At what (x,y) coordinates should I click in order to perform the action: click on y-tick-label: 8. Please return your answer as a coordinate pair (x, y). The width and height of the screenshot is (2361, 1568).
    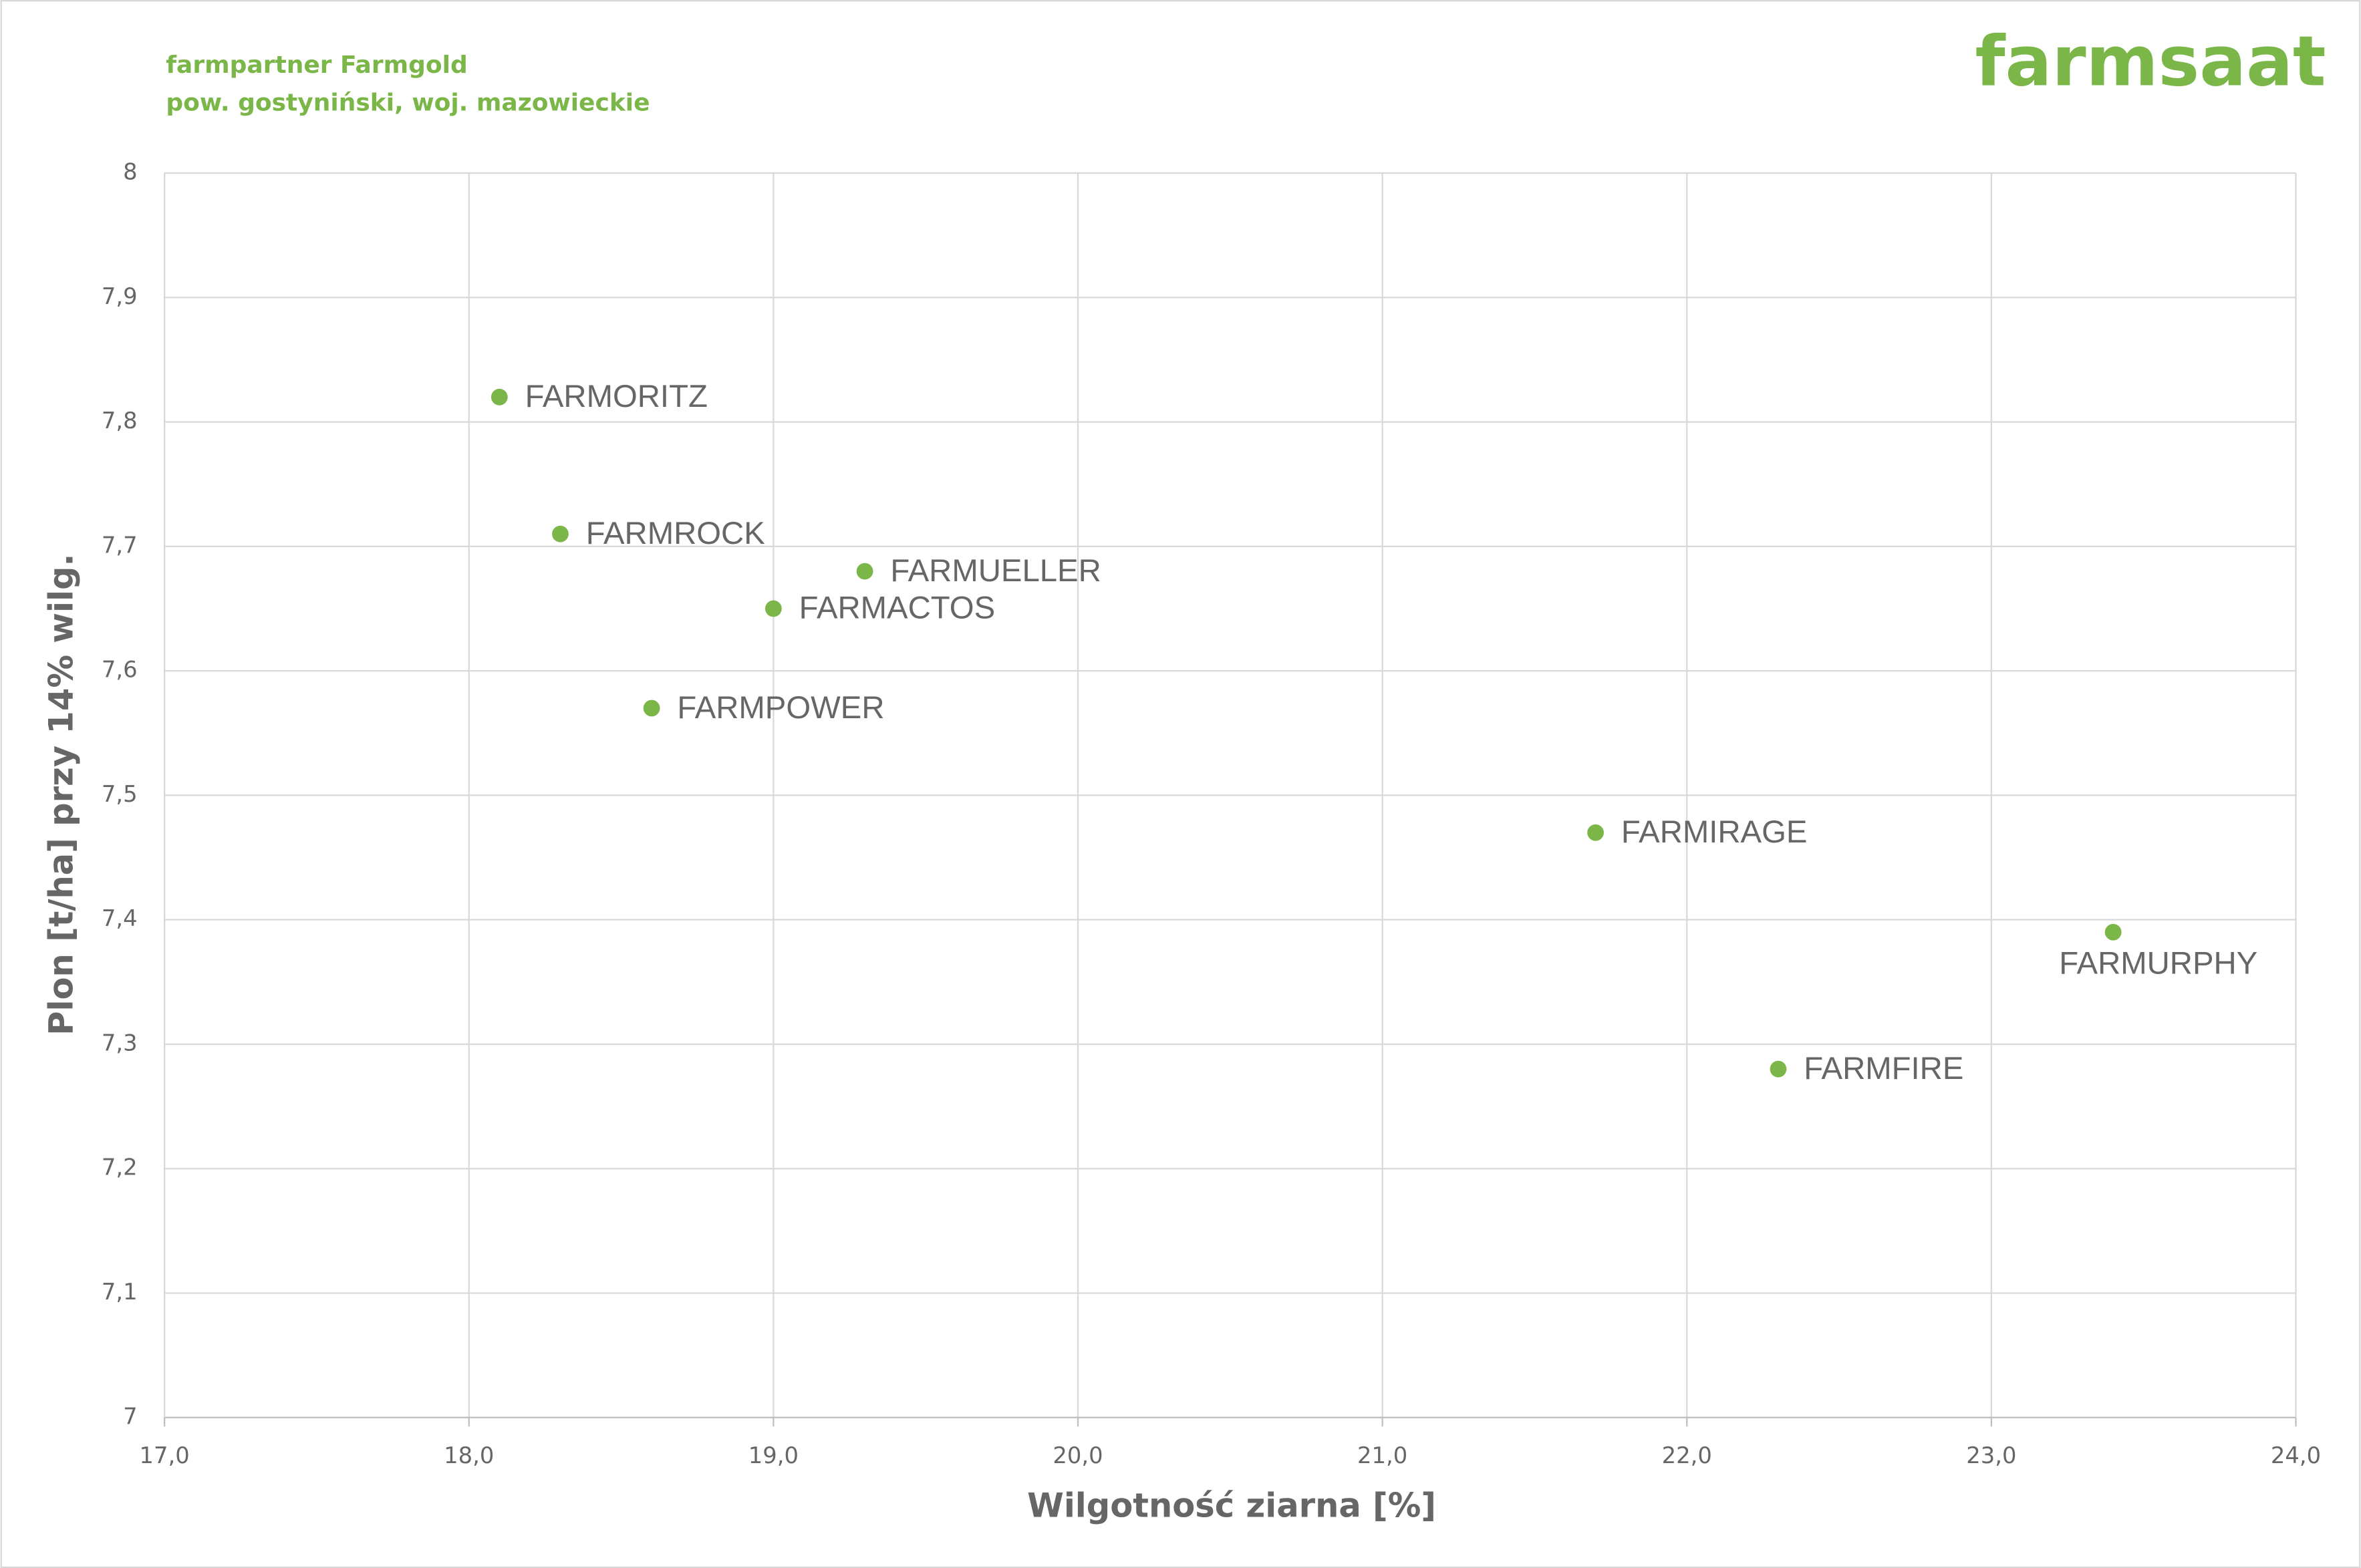
    Looking at the image, I should click on (130, 172).